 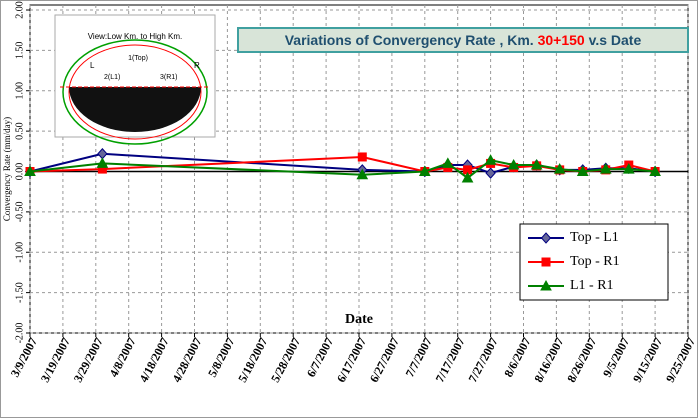 I want to click on title-box, so click(x=463, y=40).